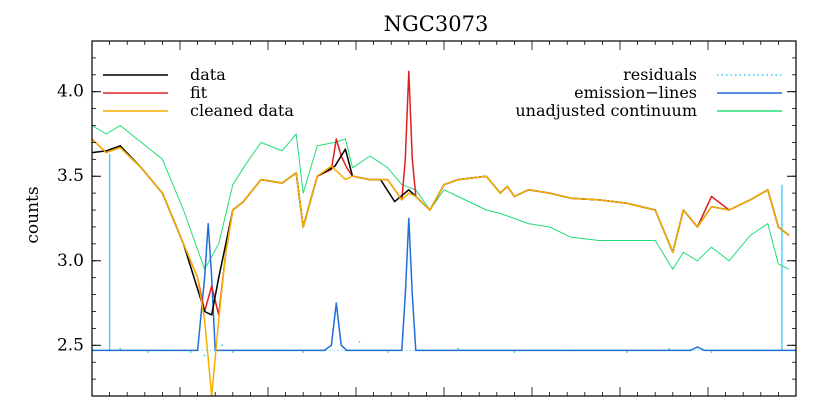  I want to click on legend-label-cleaned-data: cleaned data, so click(242, 110).